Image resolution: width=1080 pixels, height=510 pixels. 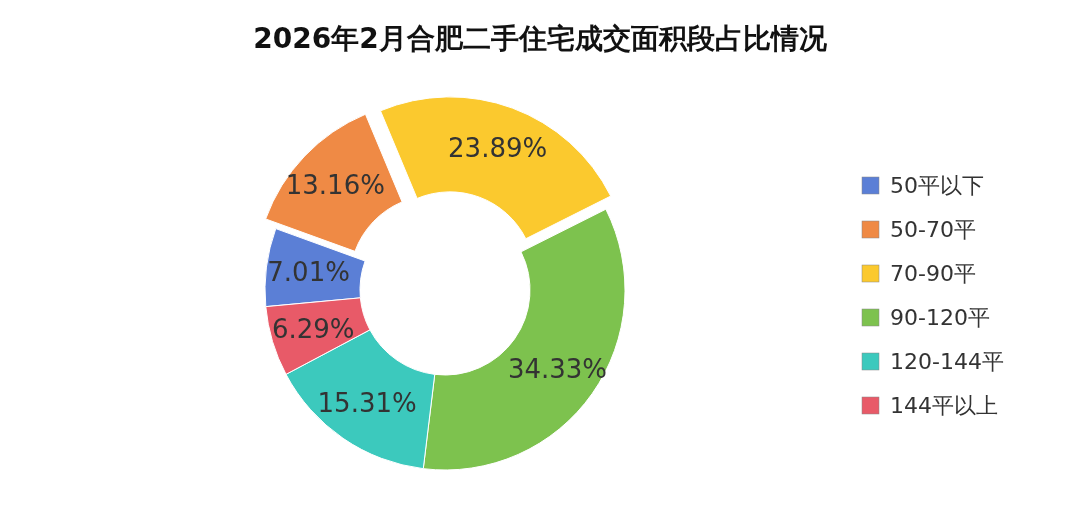 What do you see at coordinates (944, 405) in the screenshot?
I see `legend-label: 144平以上` at bounding box center [944, 405].